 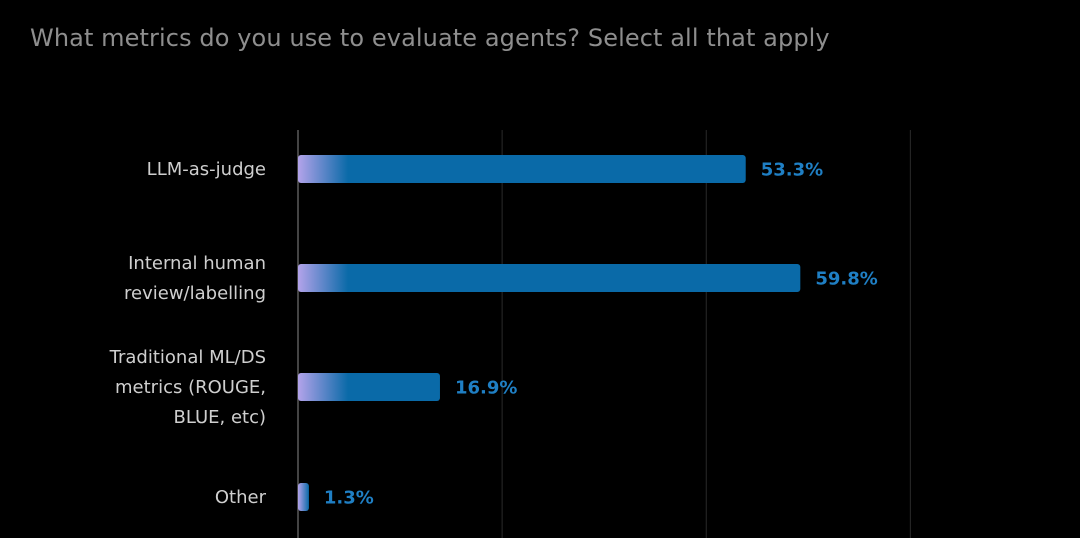 I want to click on value-label-0: 53.3%, so click(x=792, y=170).